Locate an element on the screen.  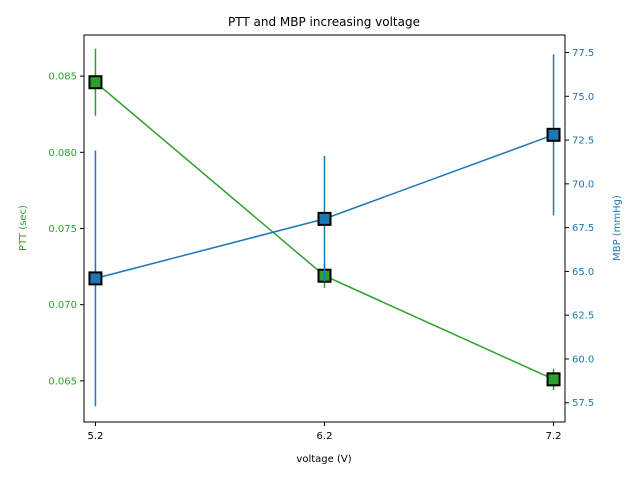
x-tick-label: 5.2 is located at coordinates (95, 436).